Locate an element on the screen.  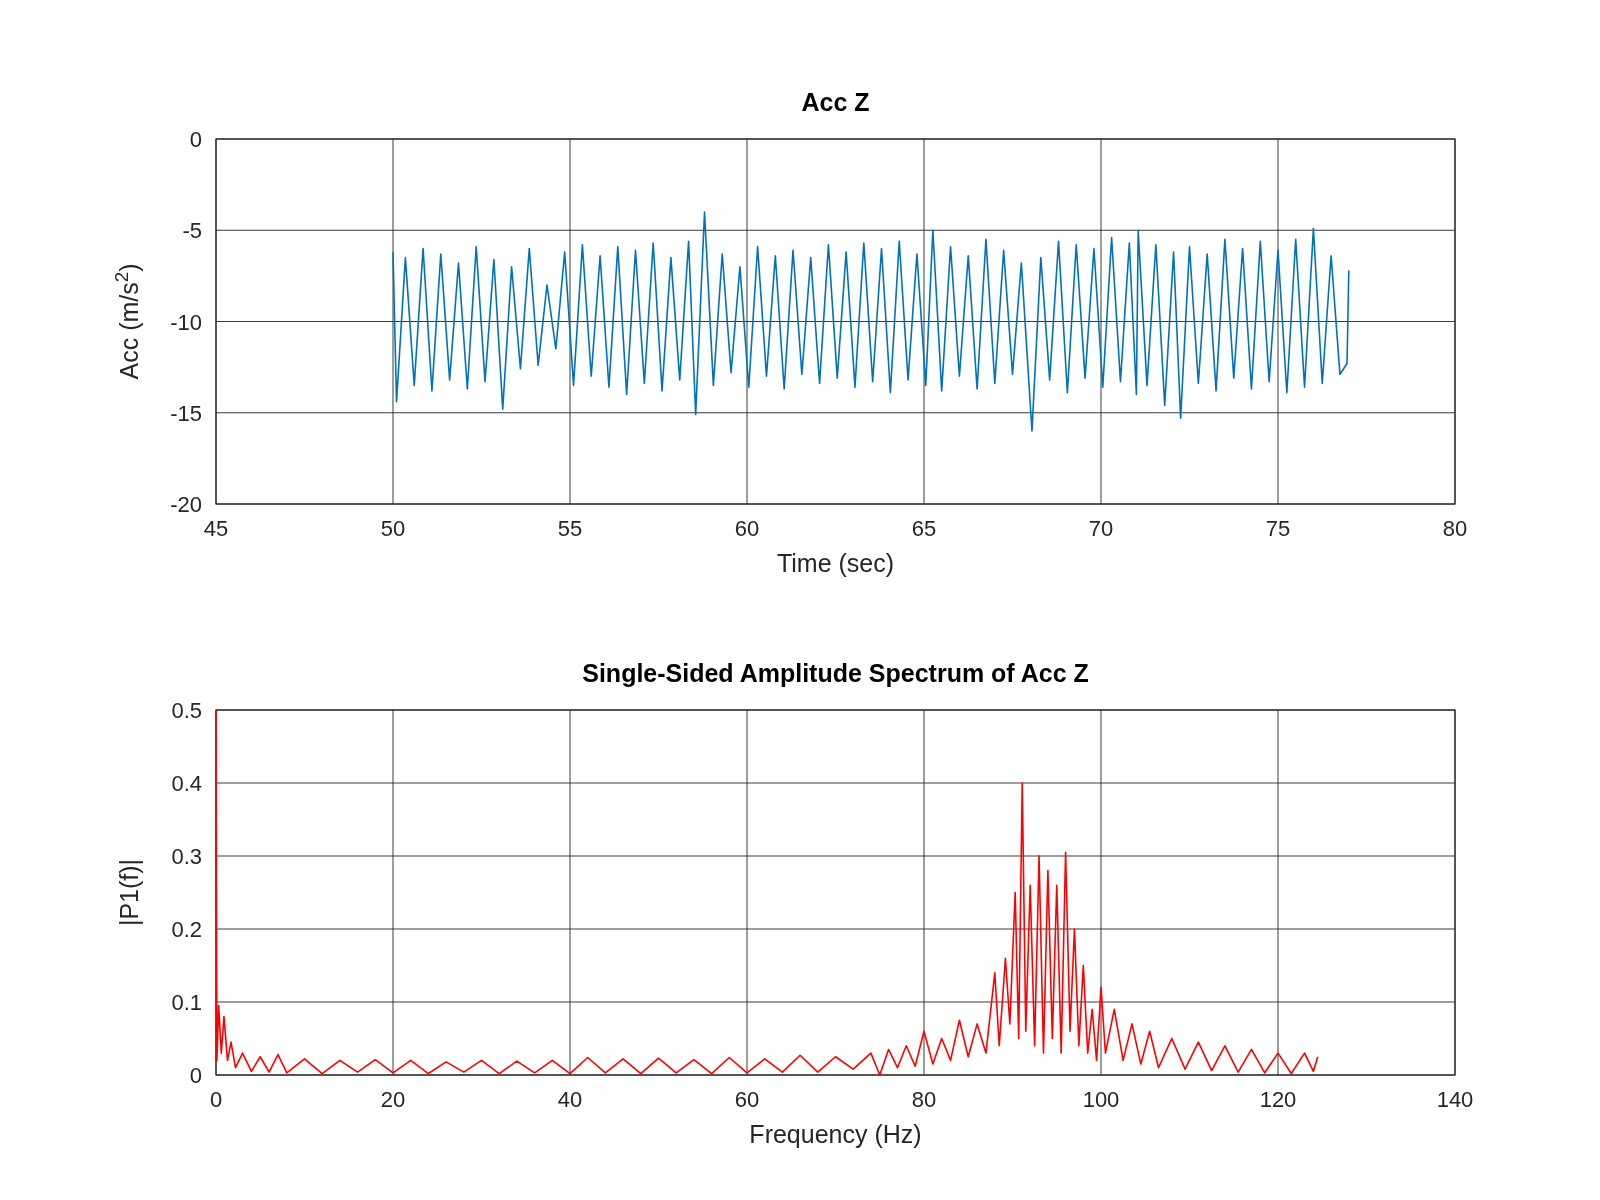
y-tick-label: -10 is located at coordinates (186, 322).